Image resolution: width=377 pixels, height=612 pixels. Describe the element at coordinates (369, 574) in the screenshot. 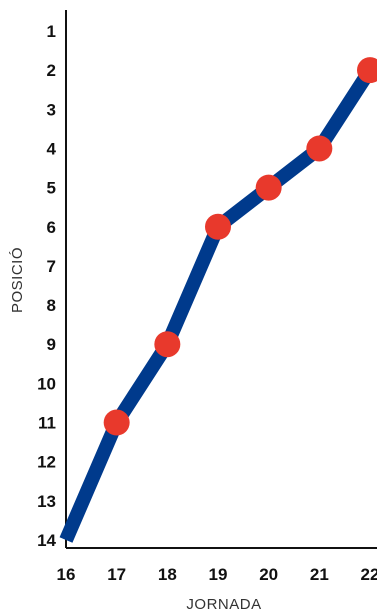

I see `x-tick-label: 22` at that location.